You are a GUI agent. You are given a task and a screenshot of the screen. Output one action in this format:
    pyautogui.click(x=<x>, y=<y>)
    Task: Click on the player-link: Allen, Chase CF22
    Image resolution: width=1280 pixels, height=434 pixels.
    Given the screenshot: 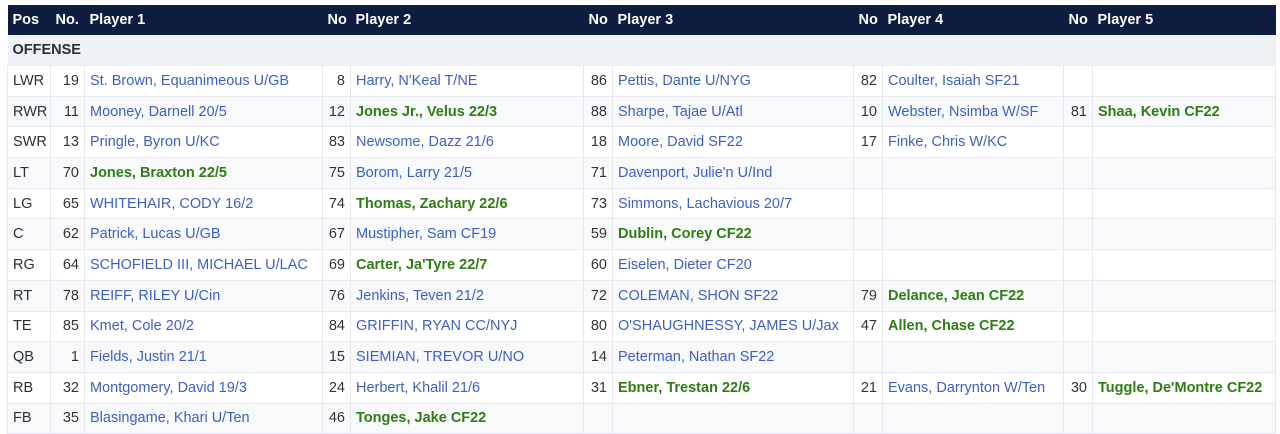 What is the action you would take?
    pyautogui.click(x=951, y=326)
    